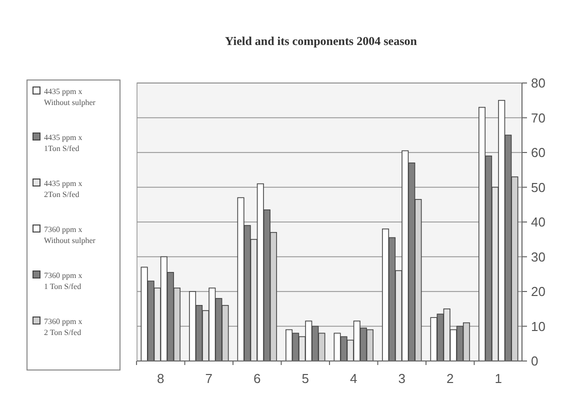  Describe the element at coordinates (498, 378) in the screenshot. I see `x-tick-label: 1` at that location.